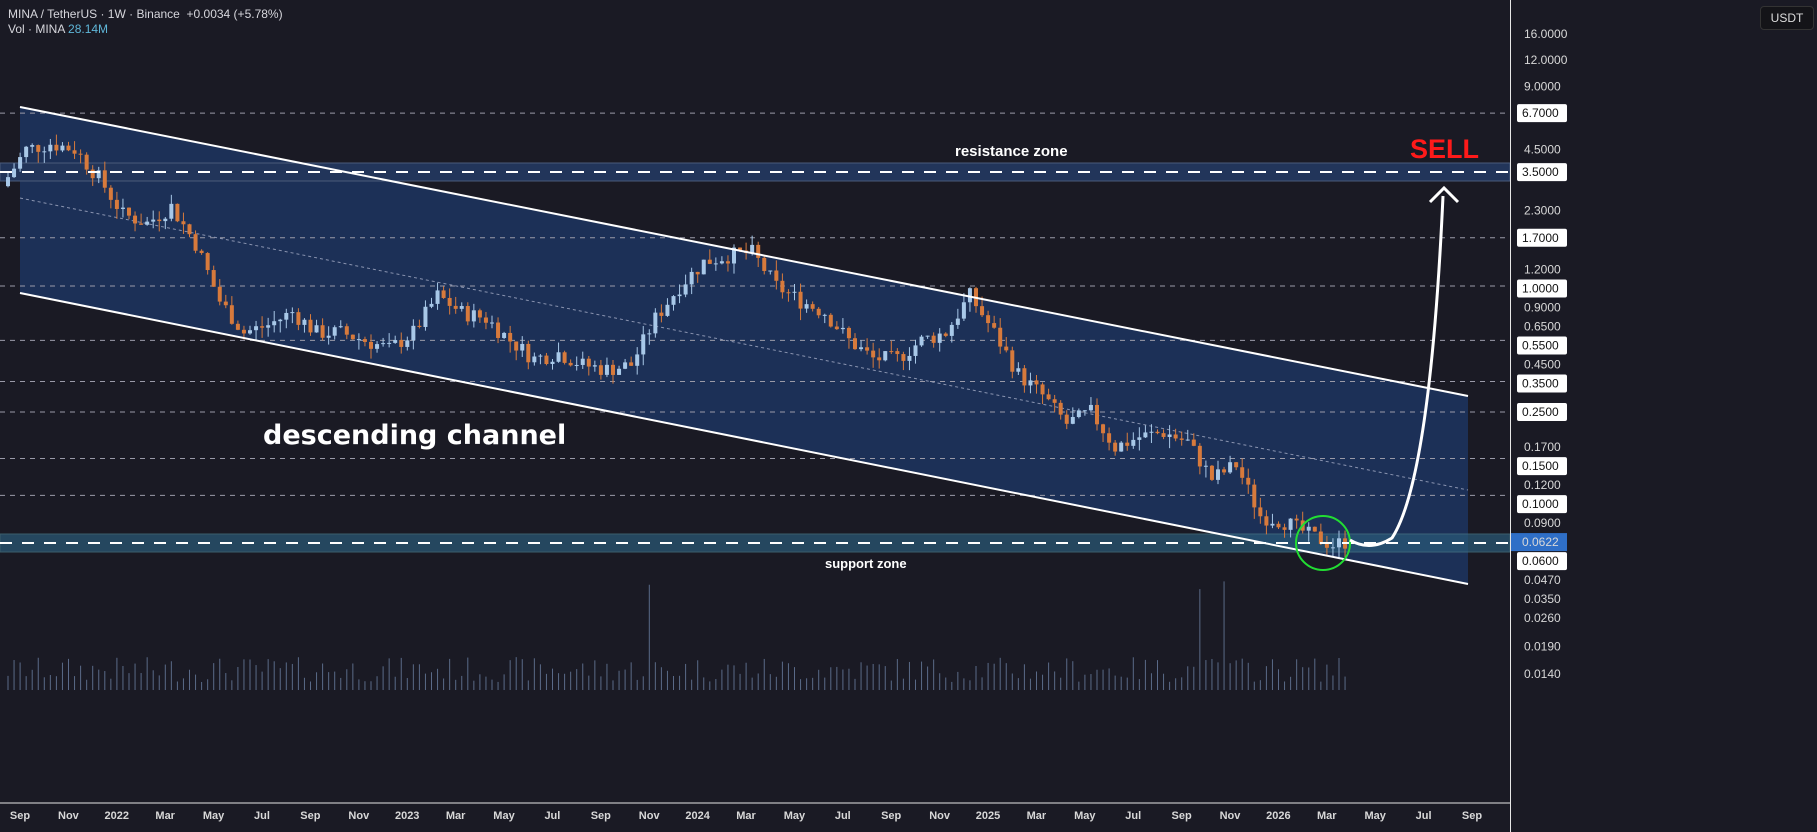  I want to click on time-tick: Sep, so click(1182, 816).